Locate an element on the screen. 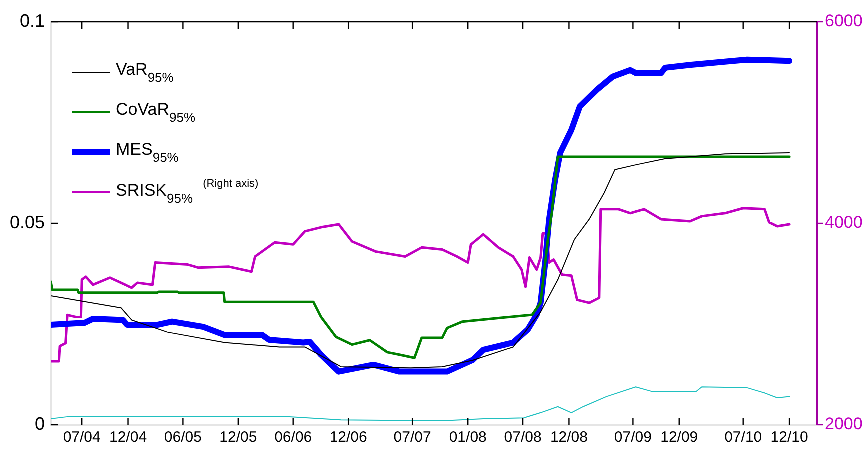 This screenshot has width=867, height=452. x-tick-label: 06/06 is located at coordinates (293, 437).